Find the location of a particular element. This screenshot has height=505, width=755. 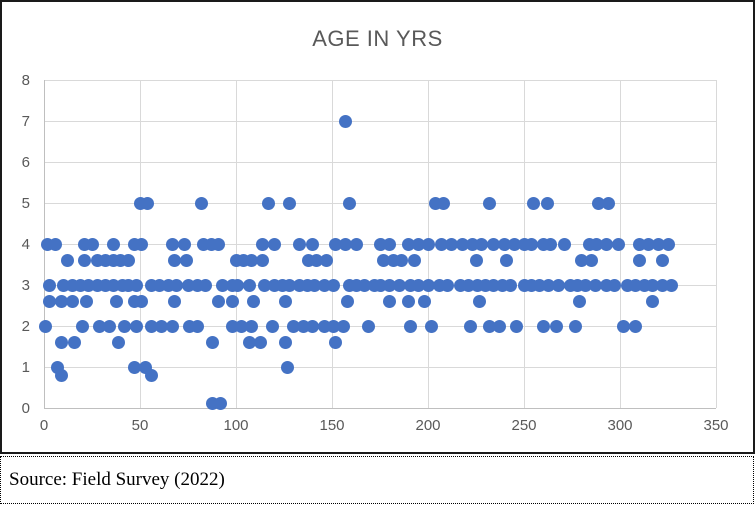

source-note-box: Source: Field Survey (2022) is located at coordinates (377, 480).